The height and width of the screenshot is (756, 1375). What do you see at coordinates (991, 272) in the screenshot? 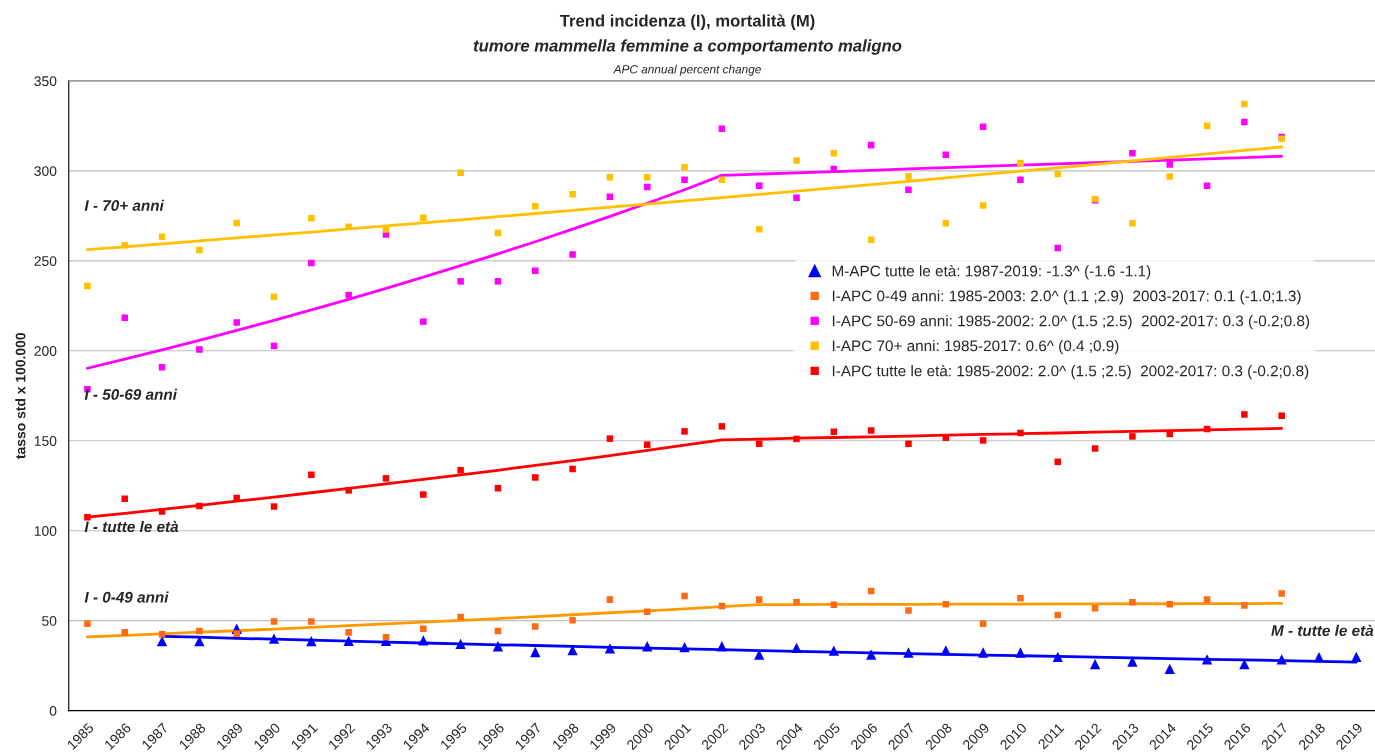
I see `legend-label: M-APC tutte le età: 1987-2019: -1.3^ (-1.6 -1.1)` at bounding box center [991, 272].